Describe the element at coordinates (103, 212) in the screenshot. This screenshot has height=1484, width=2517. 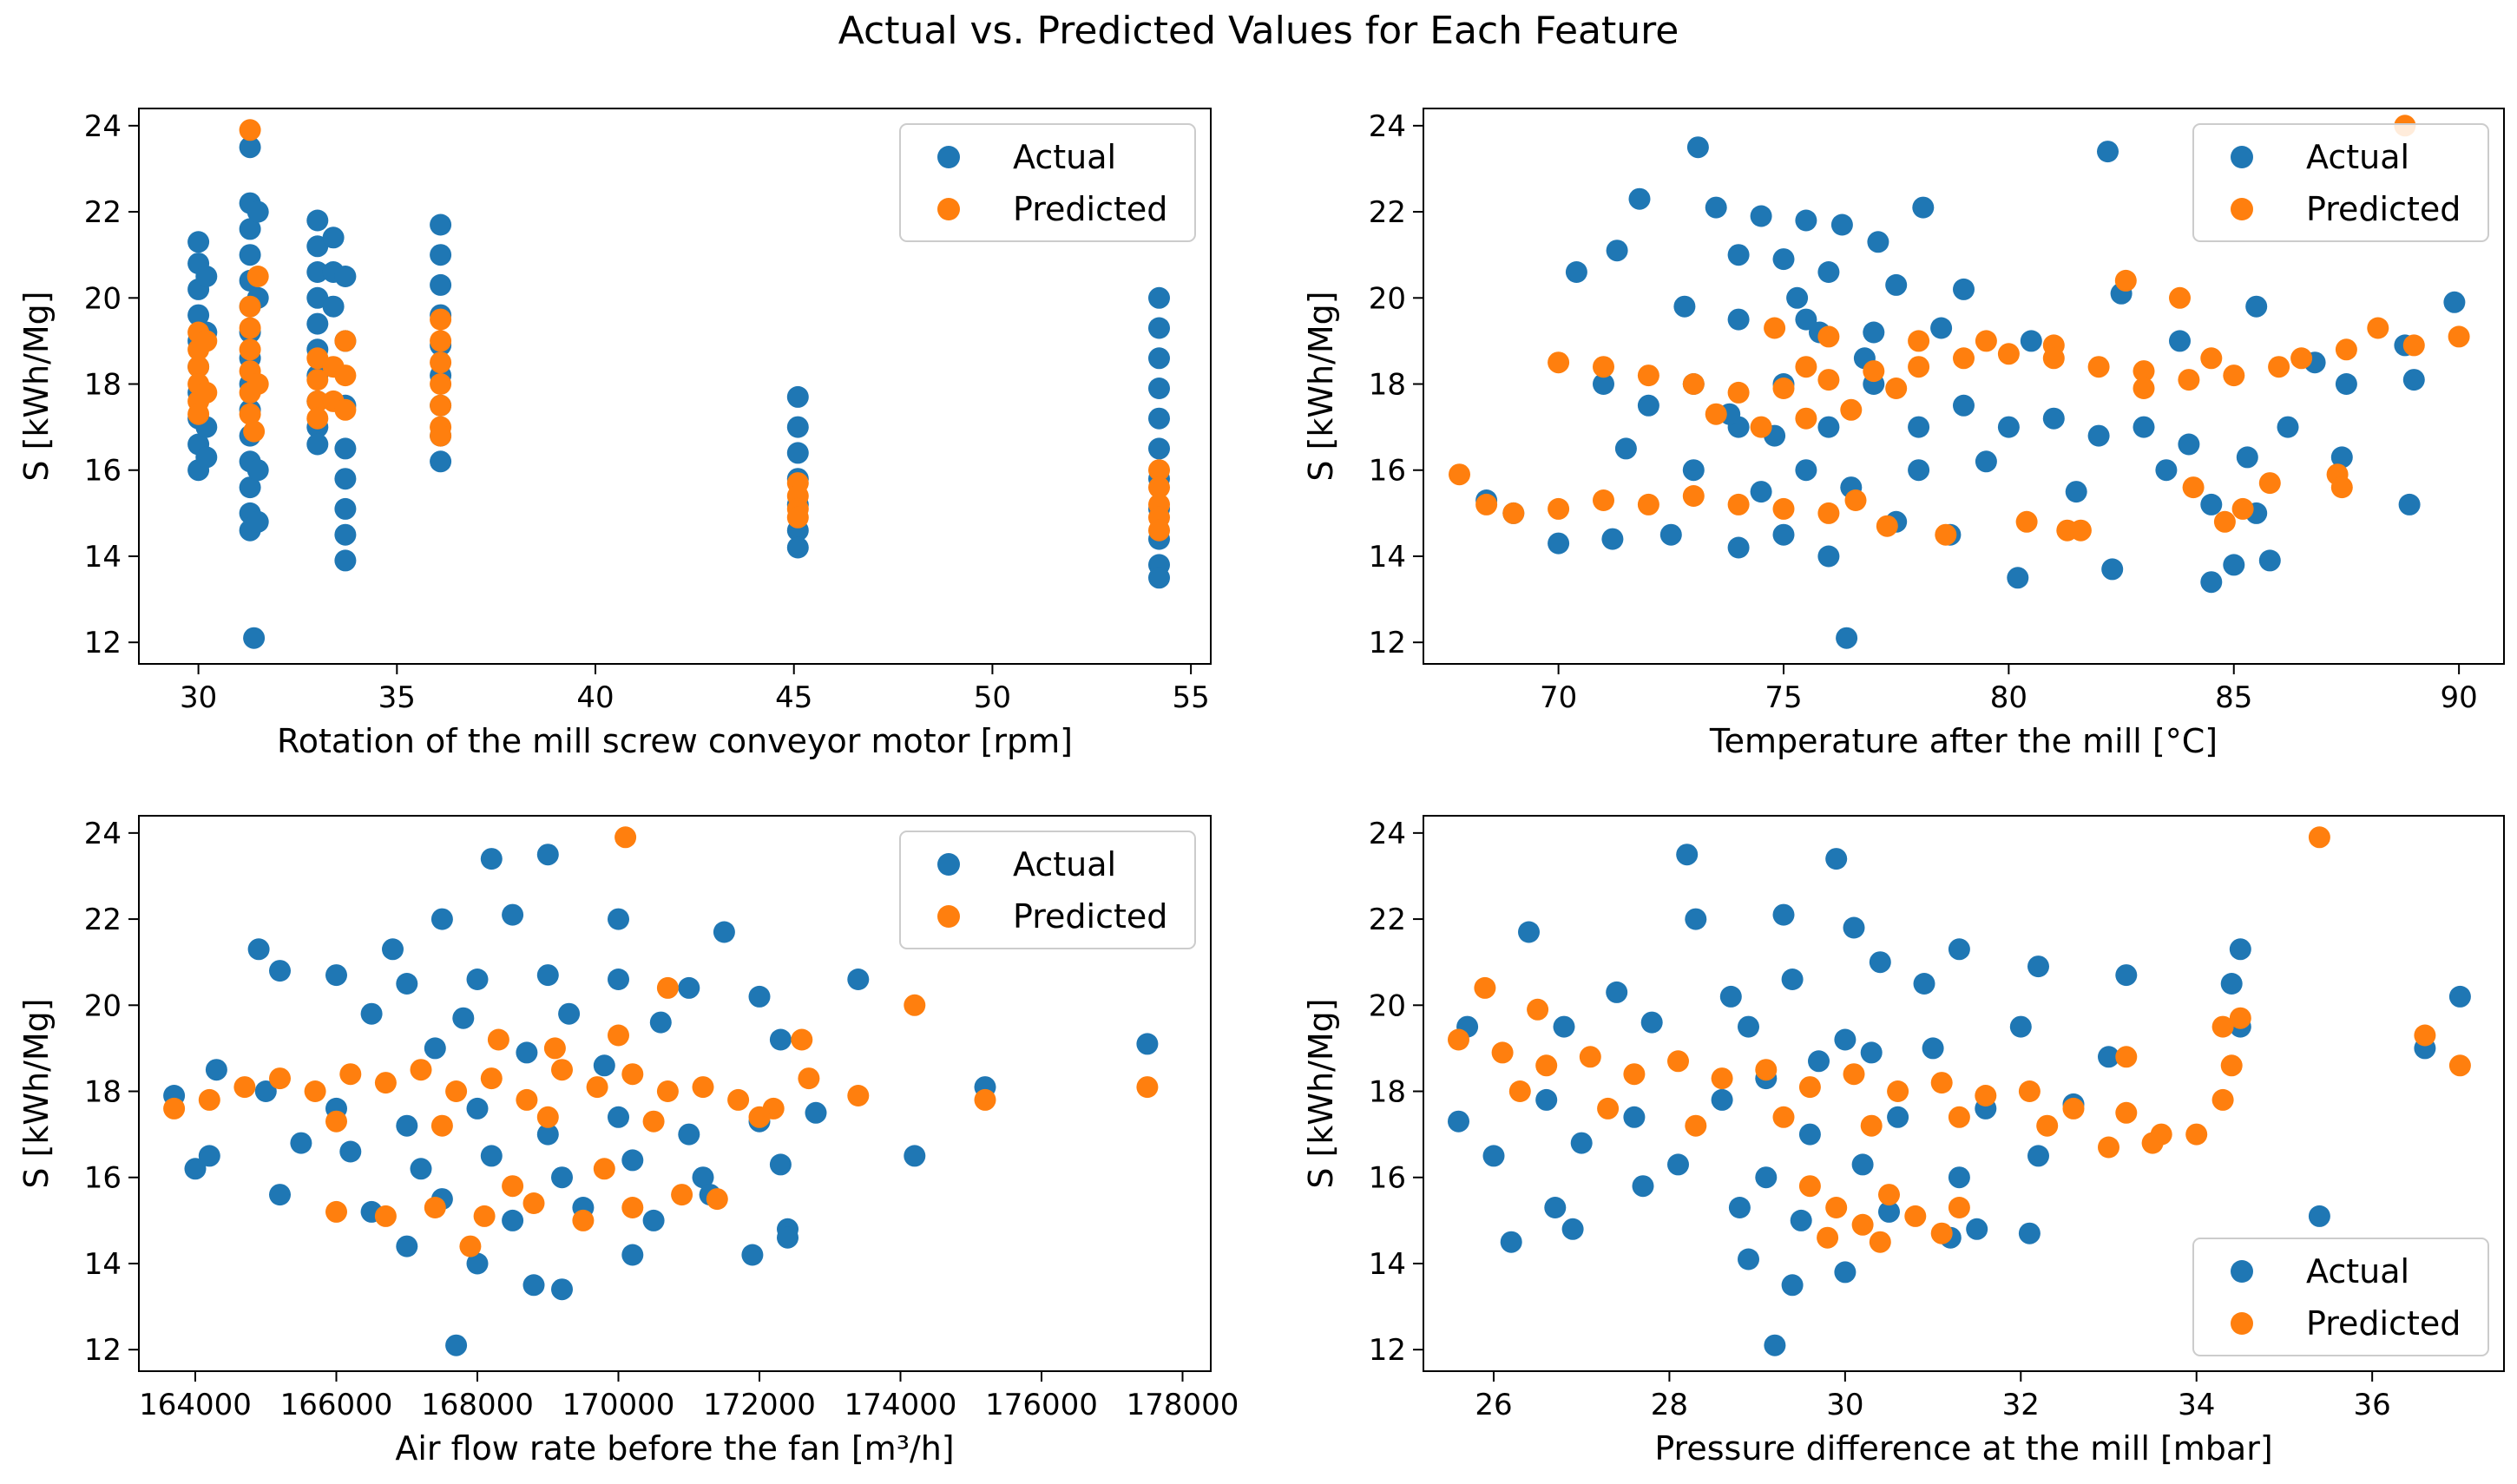
I see `y-tick-label: 22` at that location.